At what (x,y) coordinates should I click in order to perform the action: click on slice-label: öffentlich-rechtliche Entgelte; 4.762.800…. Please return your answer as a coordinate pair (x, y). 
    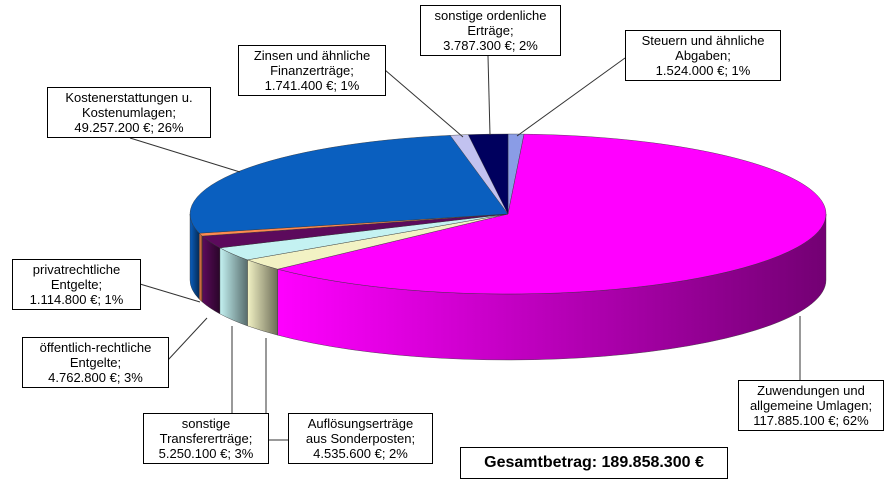
    Looking at the image, I should click on (95, 362).